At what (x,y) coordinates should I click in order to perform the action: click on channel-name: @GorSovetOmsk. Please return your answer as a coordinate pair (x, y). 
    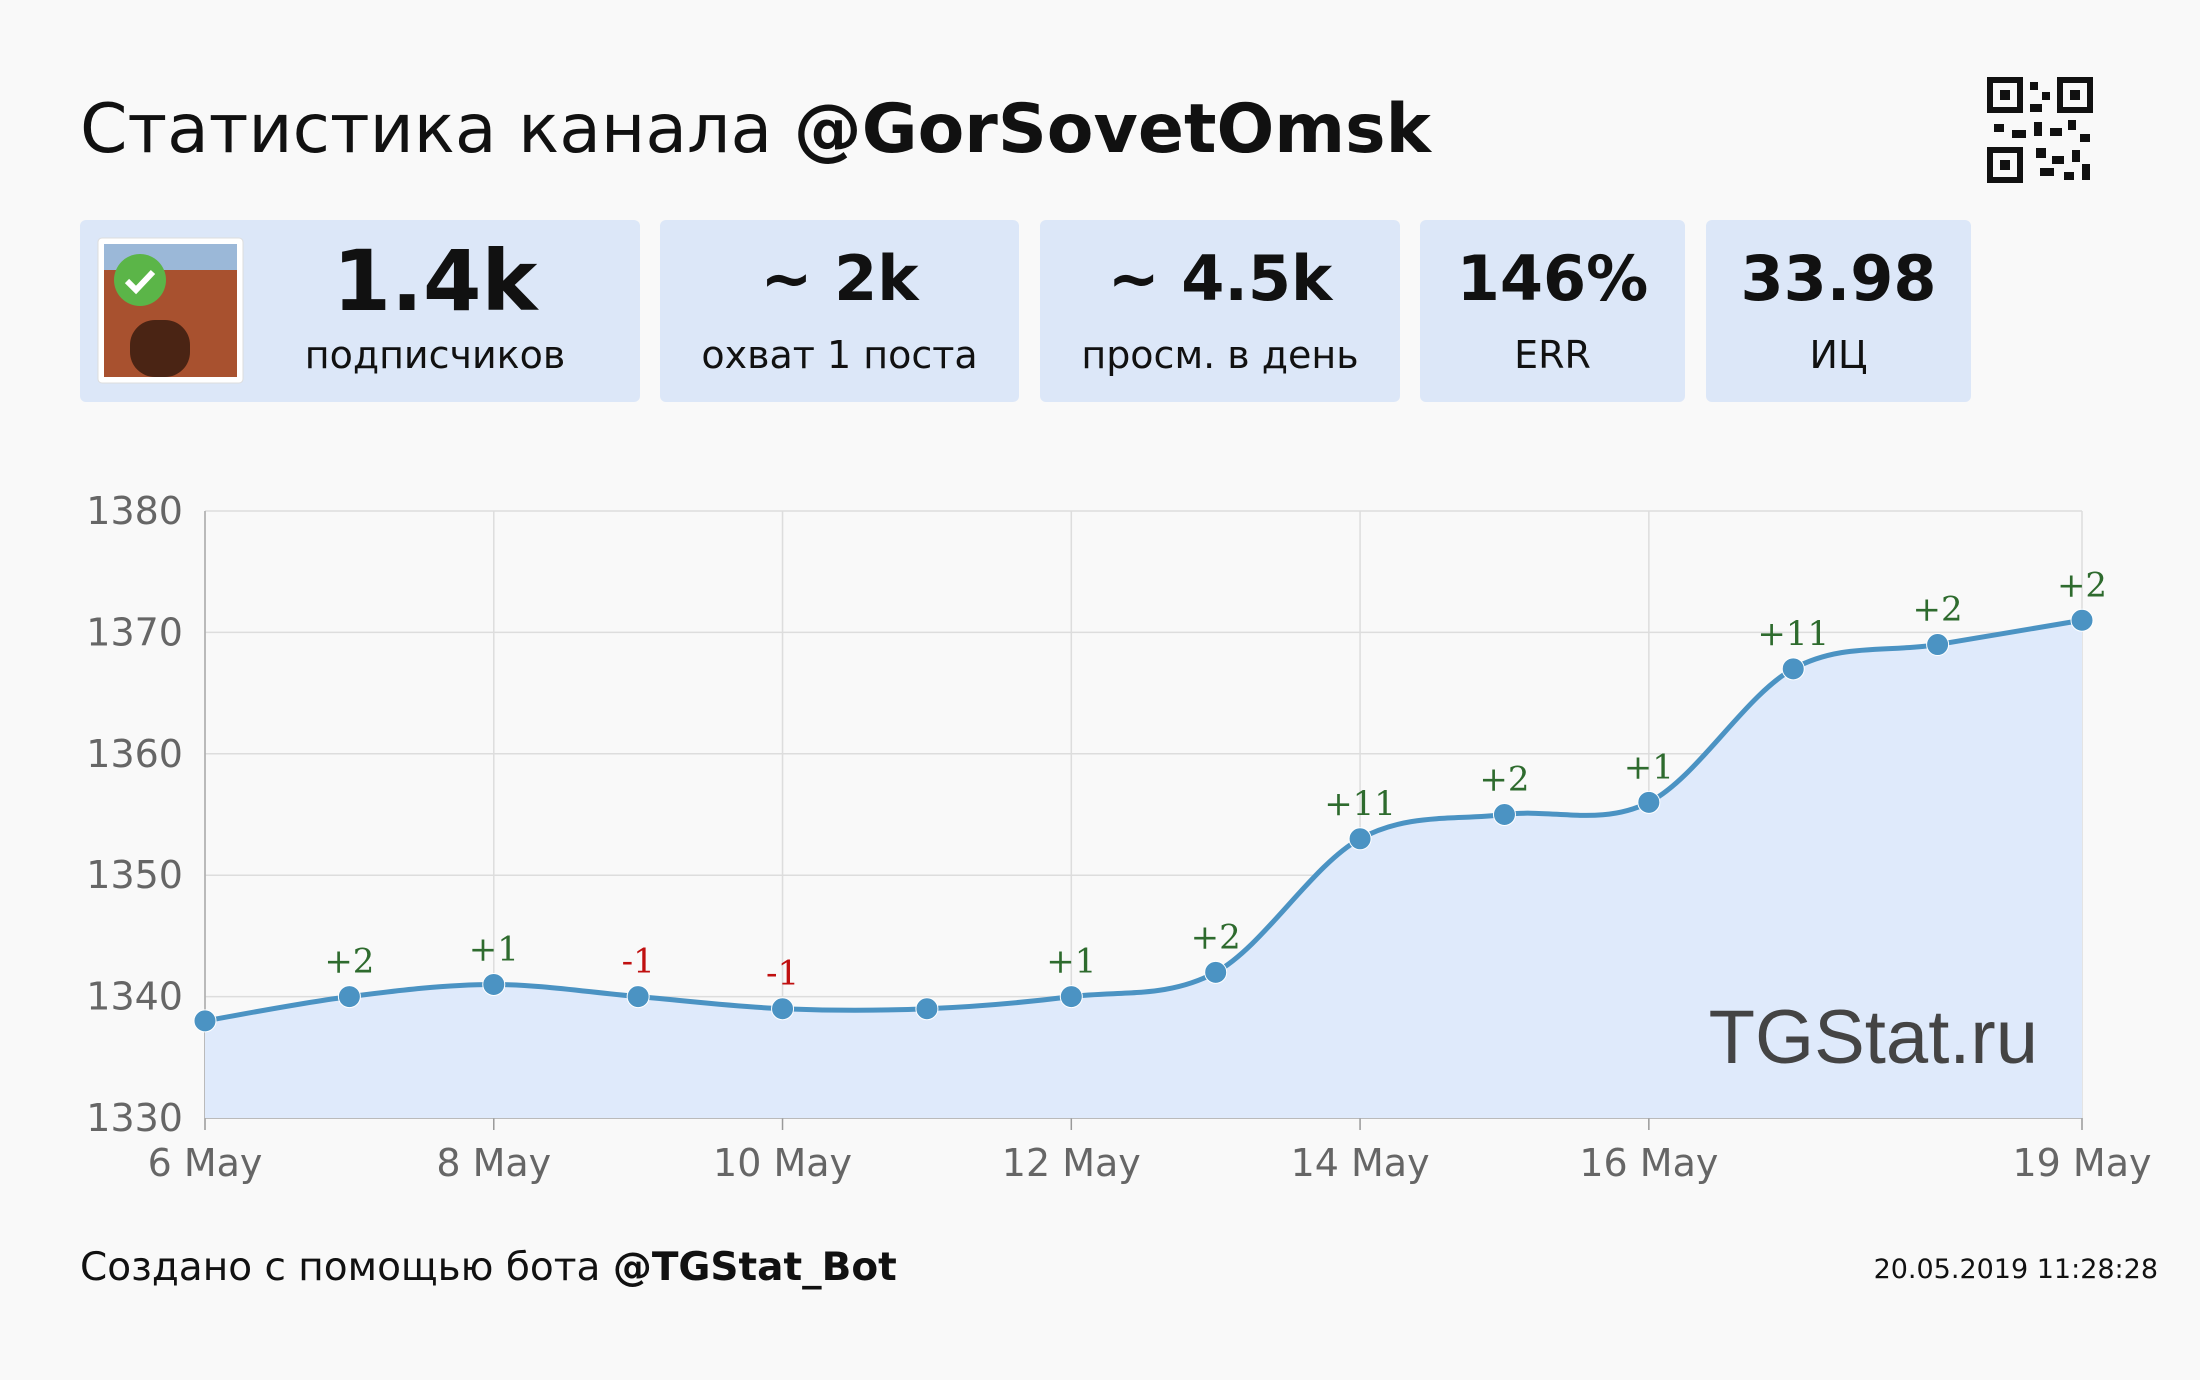
    Looking at the image, I should click on (1113, 129).